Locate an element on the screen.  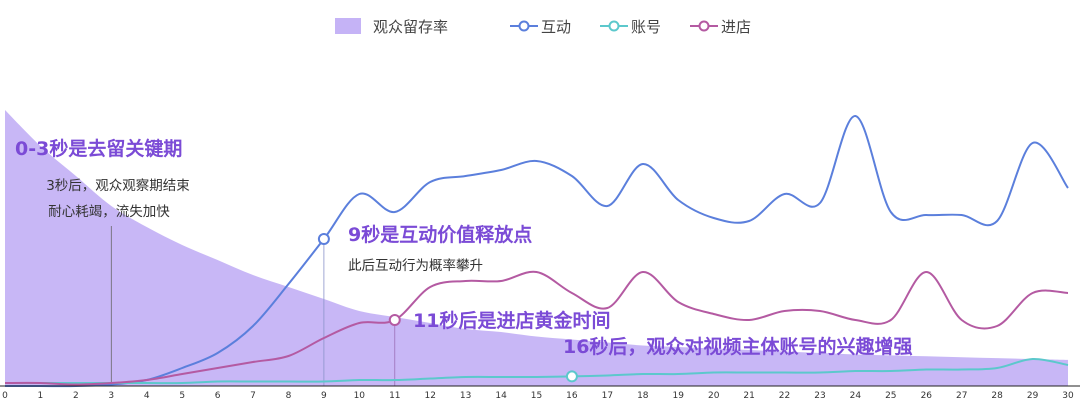
series-2-line is located at coordinates (537, 371).